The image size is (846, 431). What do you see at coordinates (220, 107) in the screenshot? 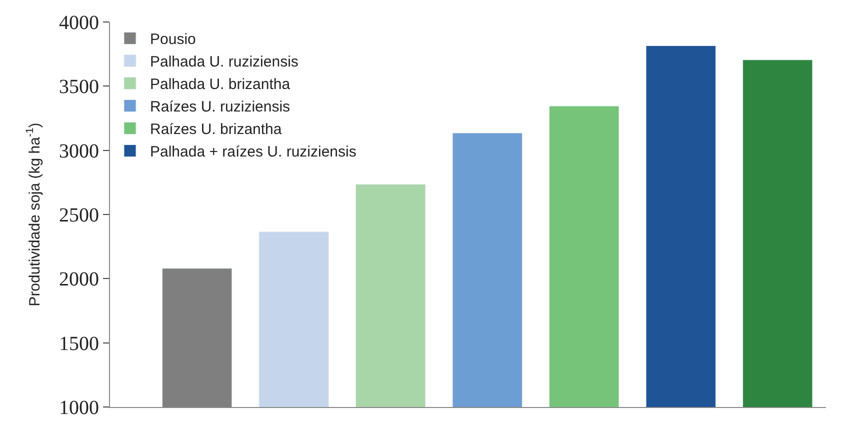
I see `legend-label: Raízes U. ruziziensis` at bounding box center [220, 107].